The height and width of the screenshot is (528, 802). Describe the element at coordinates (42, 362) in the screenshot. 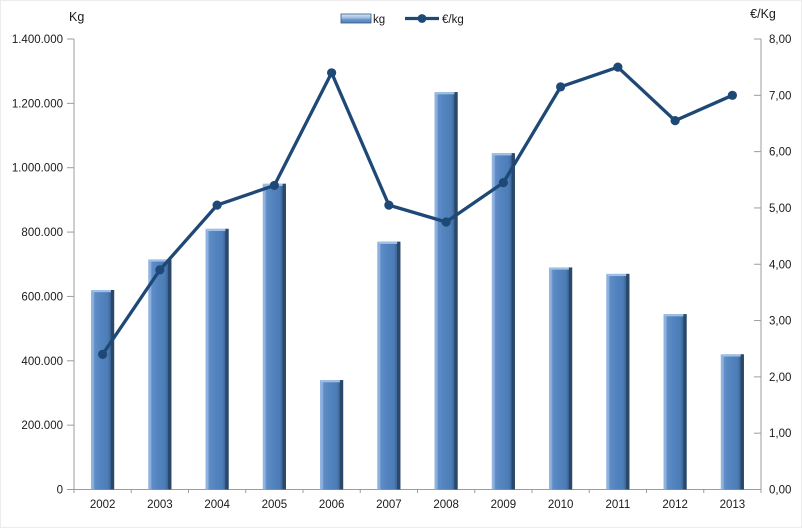

I see `left-axis-tick-label: 400.000` at that location.